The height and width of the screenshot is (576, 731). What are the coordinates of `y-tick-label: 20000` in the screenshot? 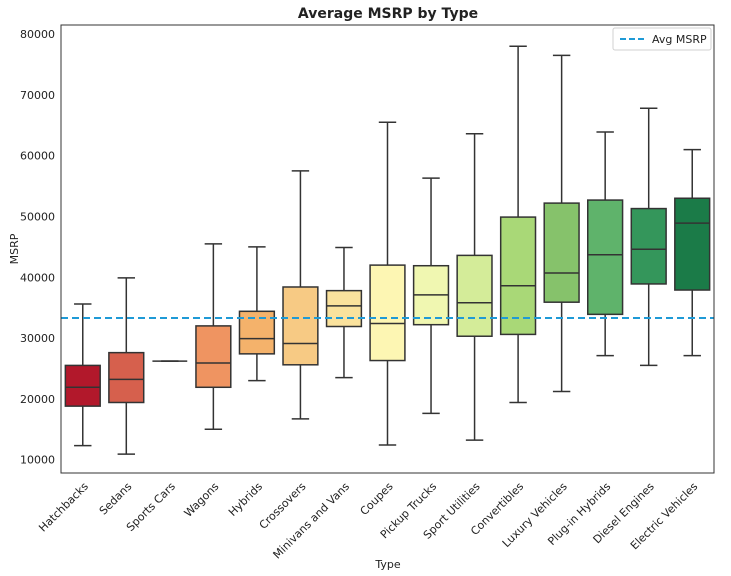 It's located at (37, 399).